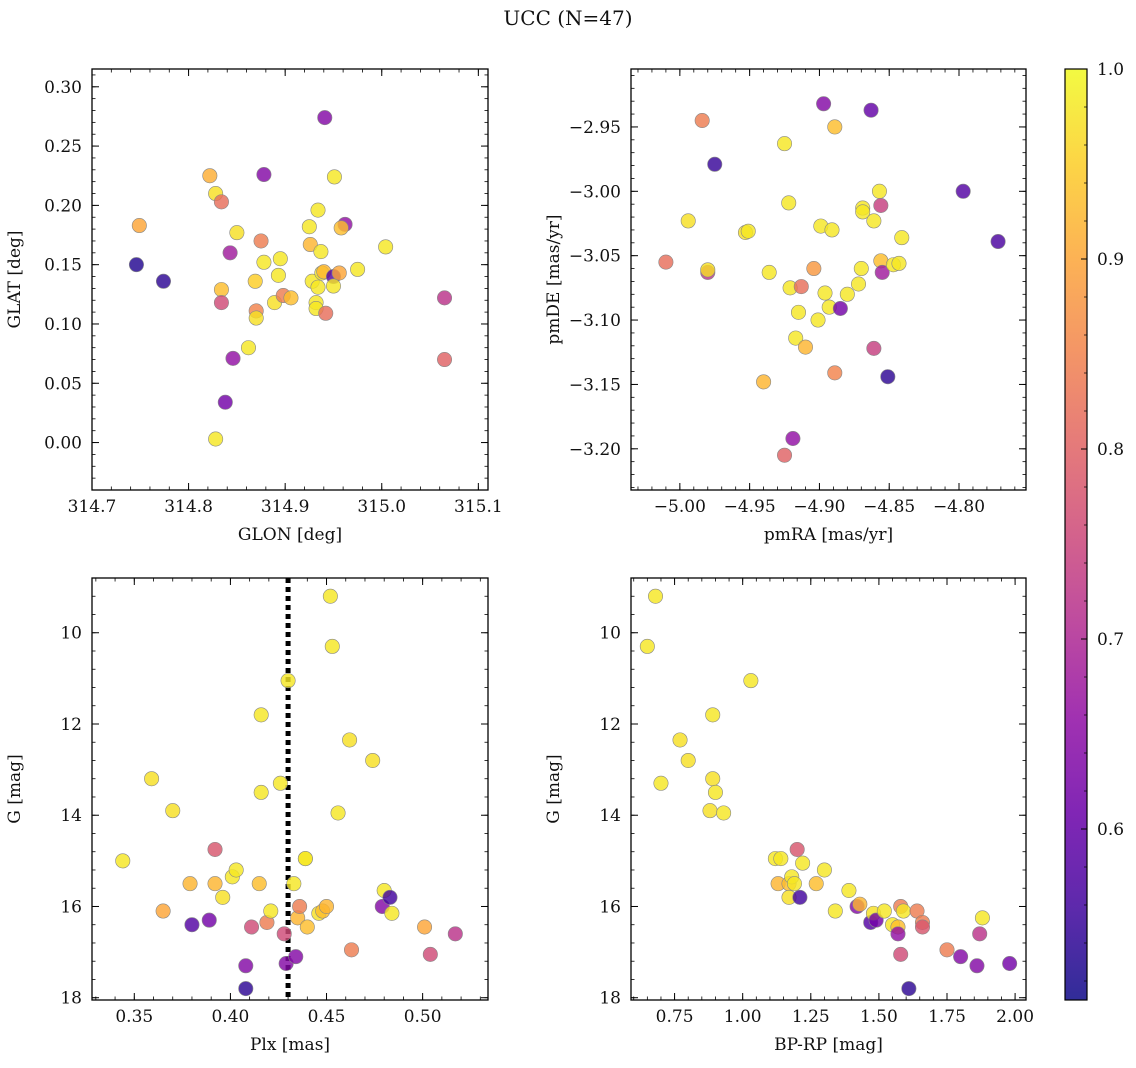  Describe the element at coordinates (285, 507) in the screenshot. I see `x-tick-label: 314.9` at that location.